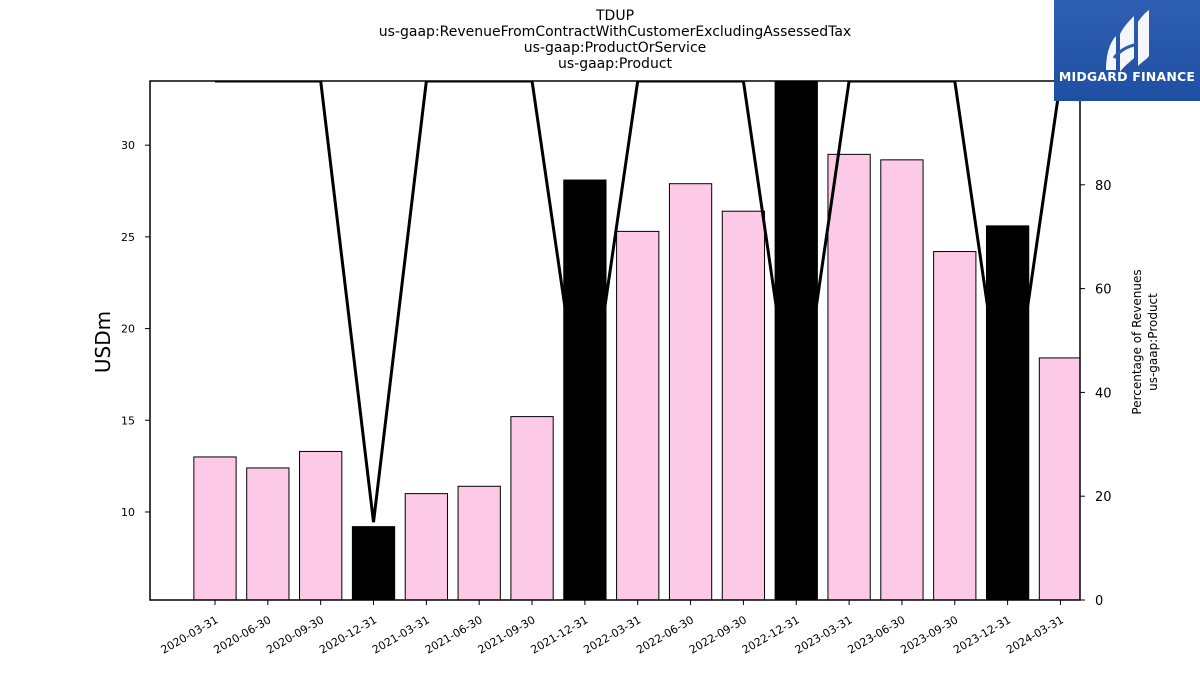  Describe the element at coordinates (1103, 497) in the screenshot. I see `y2-tick-label-20: 20` at that location.